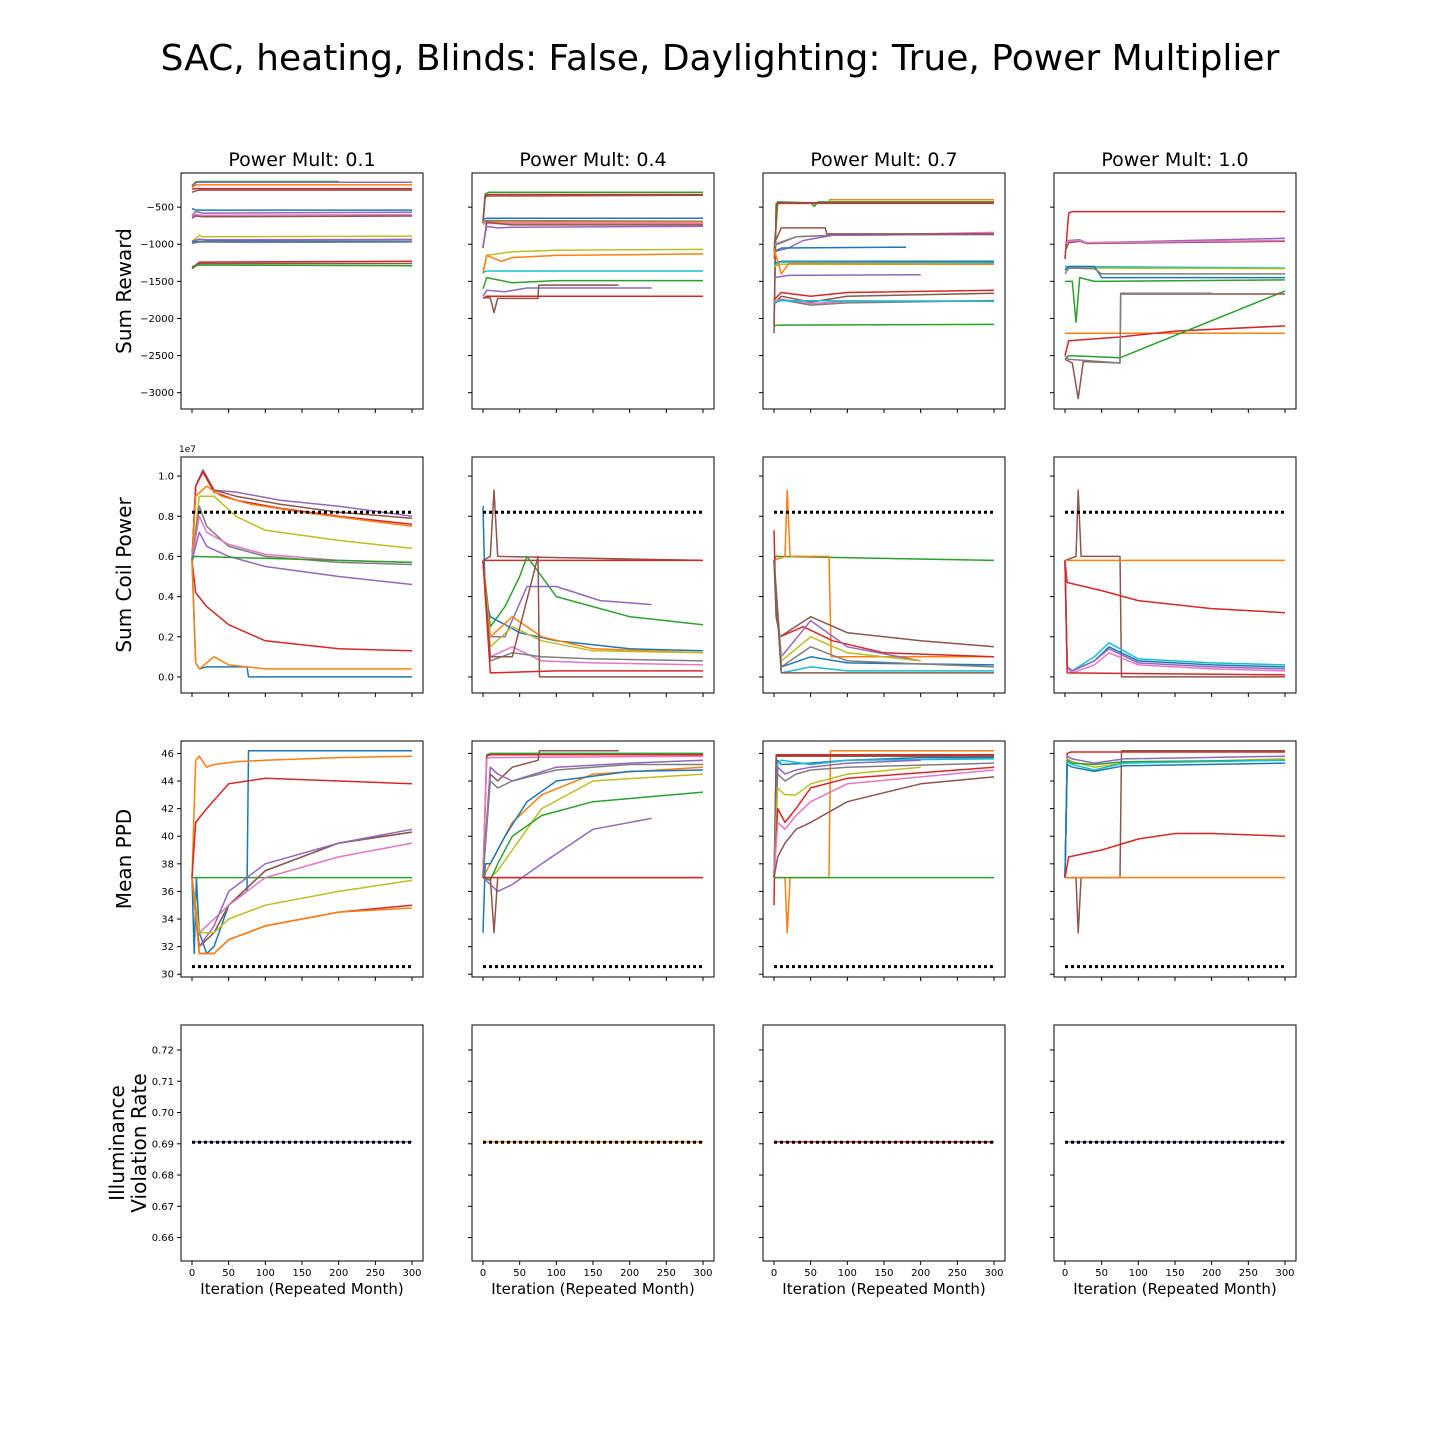 This screenshot has height=1440, width=1440. I want to click on y-tick-label: −2500, so click(157, 356).